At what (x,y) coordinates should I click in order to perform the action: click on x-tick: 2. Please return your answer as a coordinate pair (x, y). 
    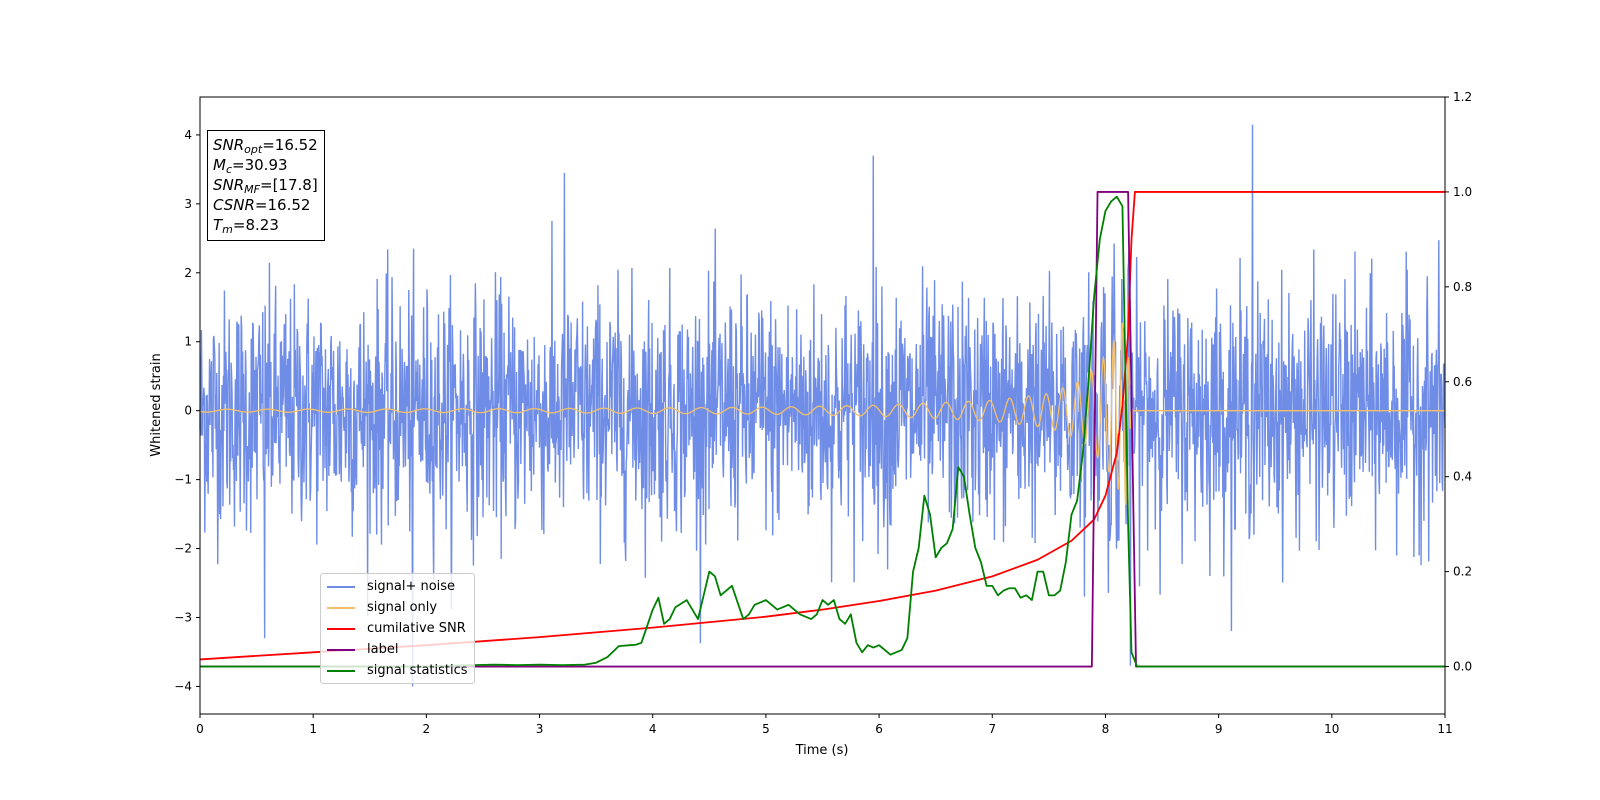
    Looking at the image, I should click on (427, 725).